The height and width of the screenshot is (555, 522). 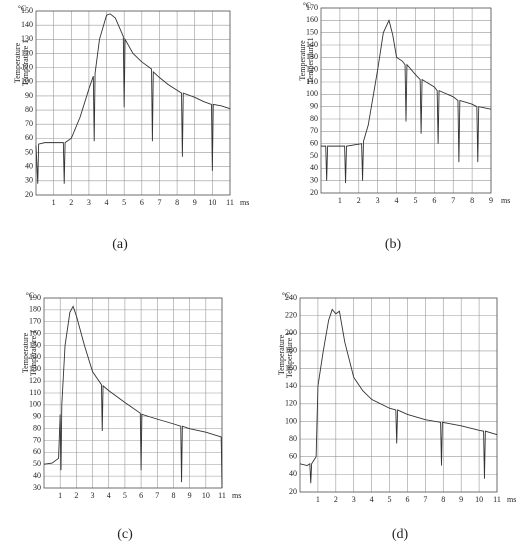 What do you see at coordinates (120, 244) in the screenshot?
I see `panel-label: (a)` at bounding box center [120, 244].